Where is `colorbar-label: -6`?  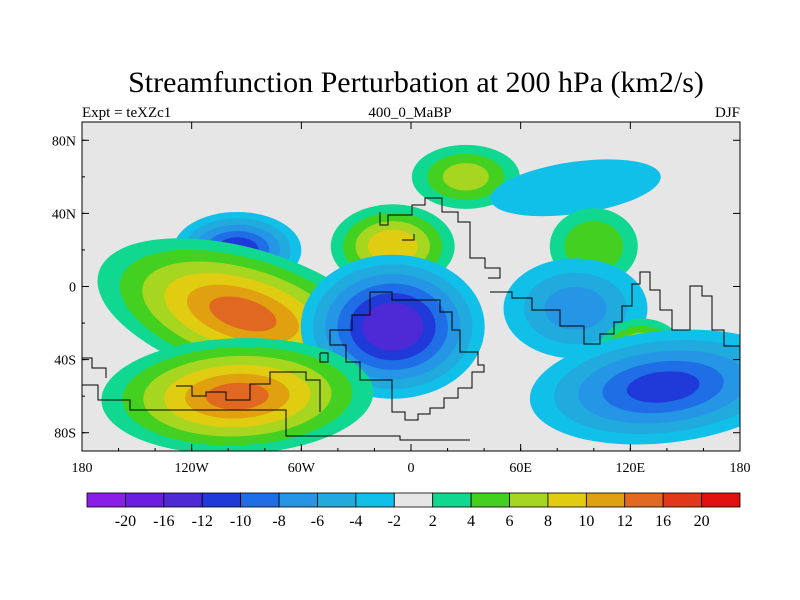 colorbar-label: -6 is located at coordinates (317, 521).